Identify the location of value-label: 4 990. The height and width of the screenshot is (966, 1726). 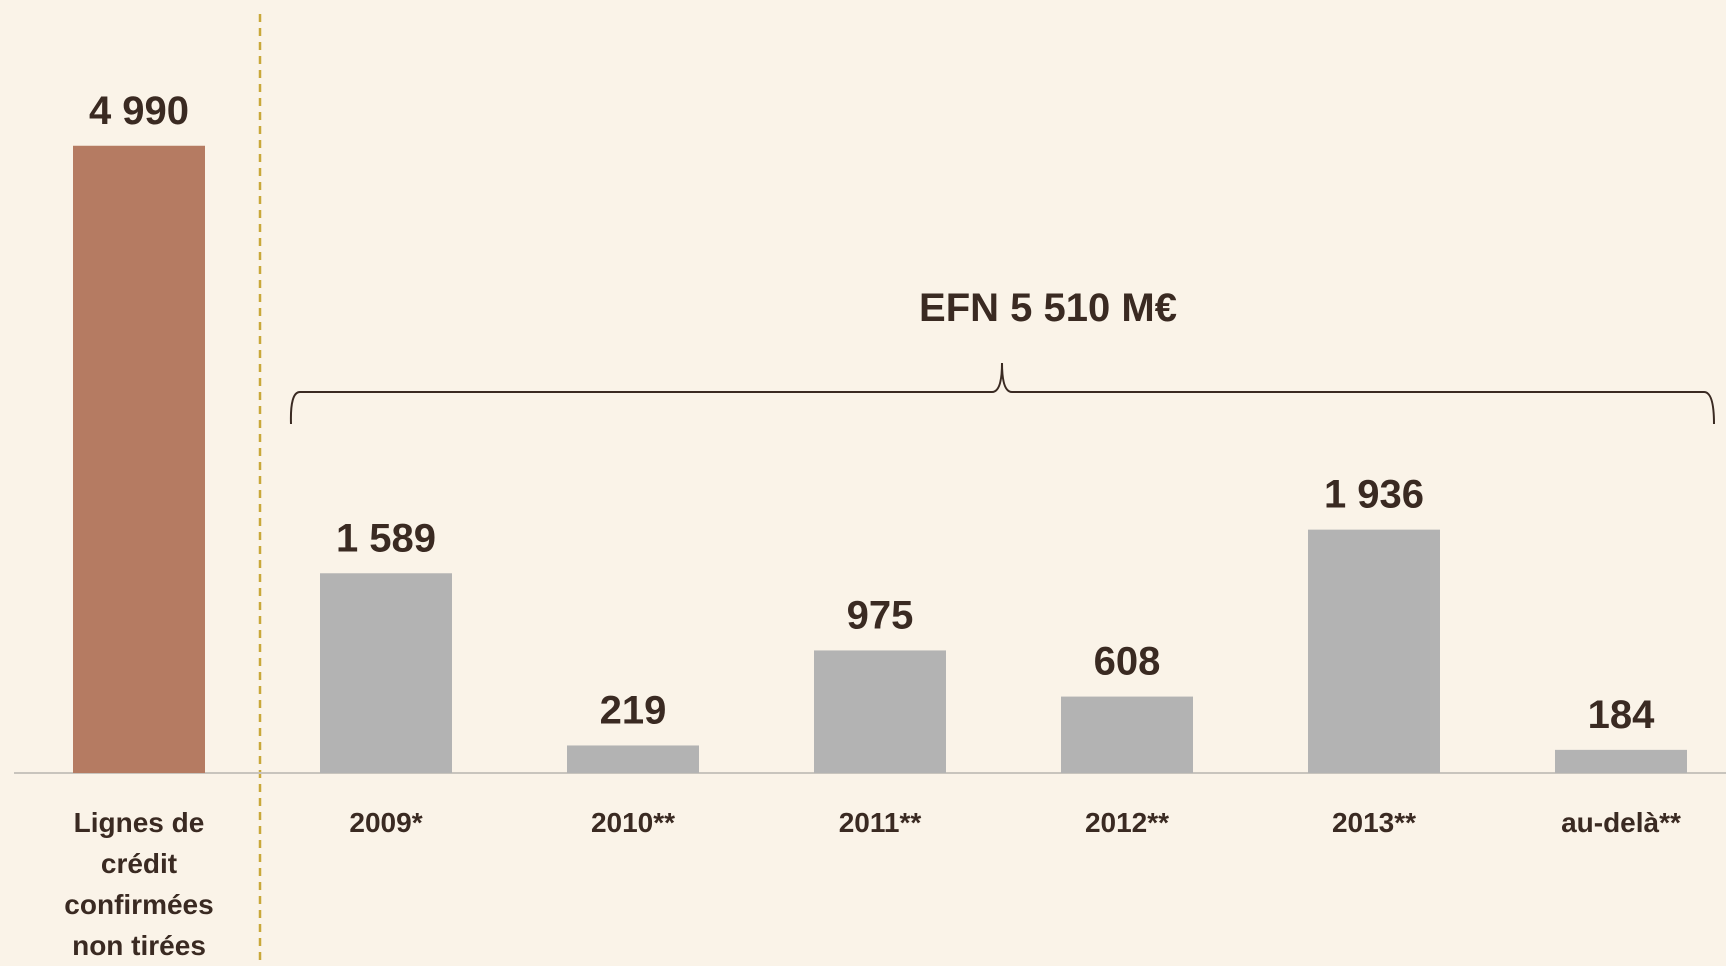
(139, 111).